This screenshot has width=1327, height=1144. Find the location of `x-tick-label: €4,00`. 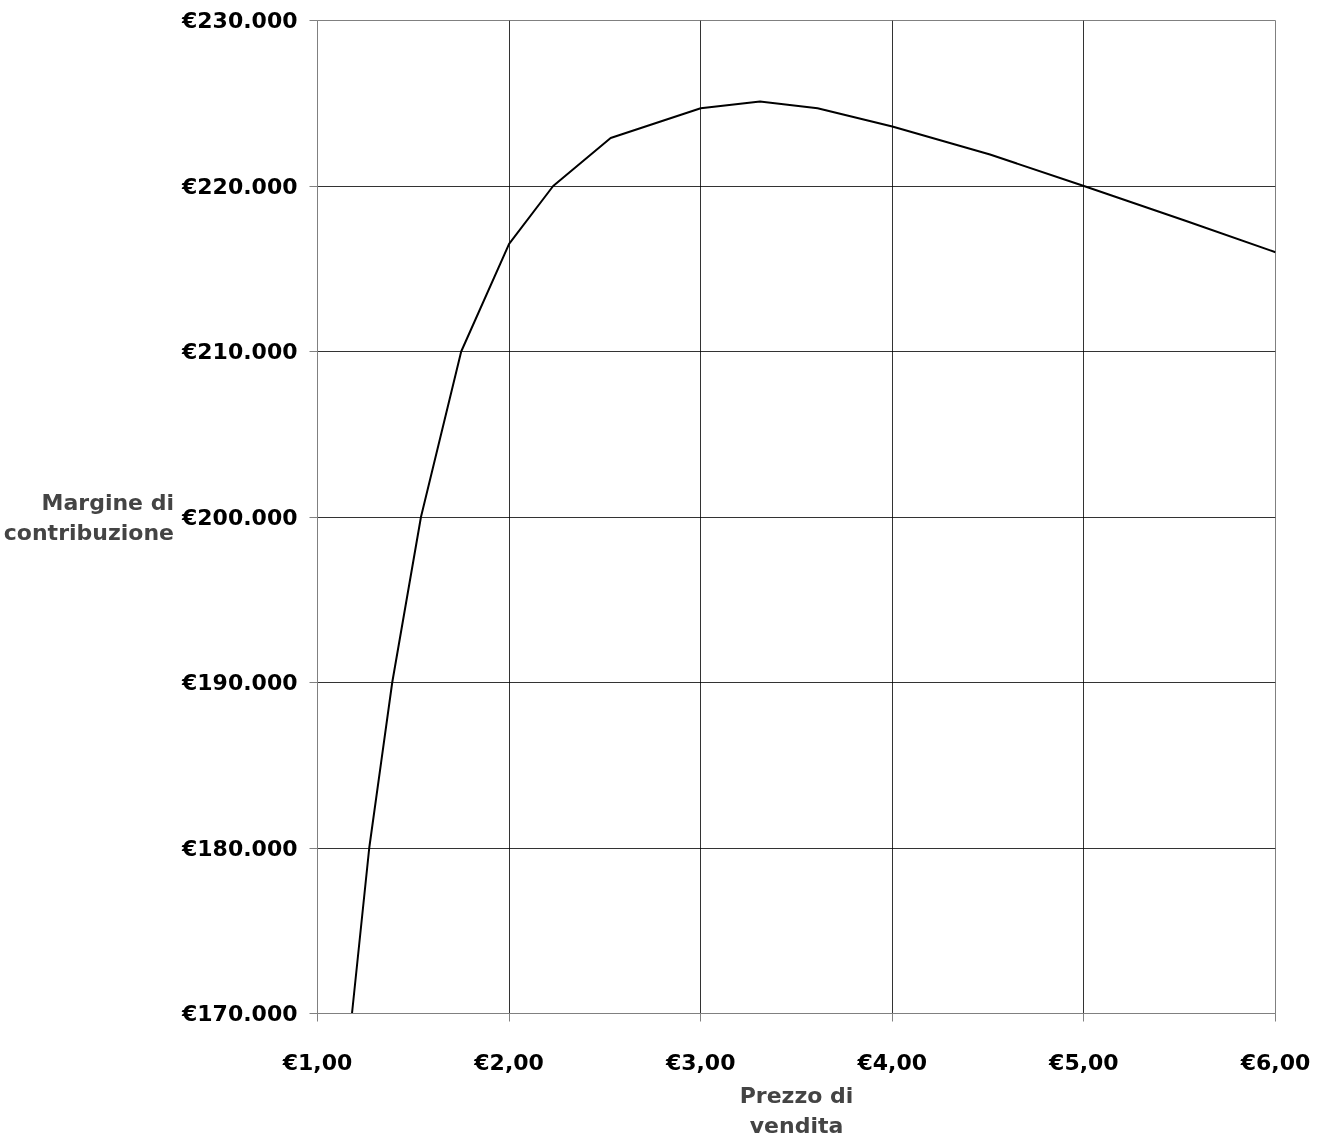

x-tick-label: €4,00 is located at coordinates (892, 1062).